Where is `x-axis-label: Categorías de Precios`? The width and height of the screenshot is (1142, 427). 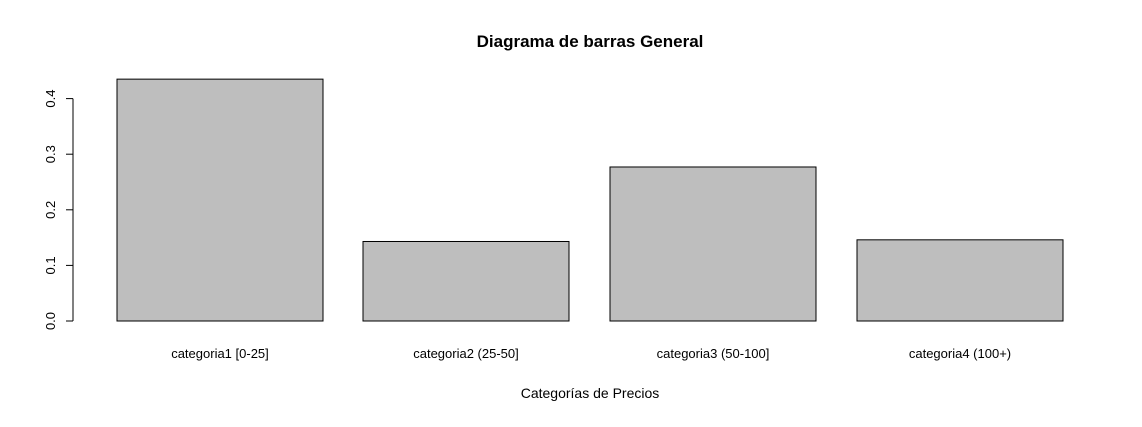 x-axis-label: Categorías de Precios is located at coordinates (590, 393).